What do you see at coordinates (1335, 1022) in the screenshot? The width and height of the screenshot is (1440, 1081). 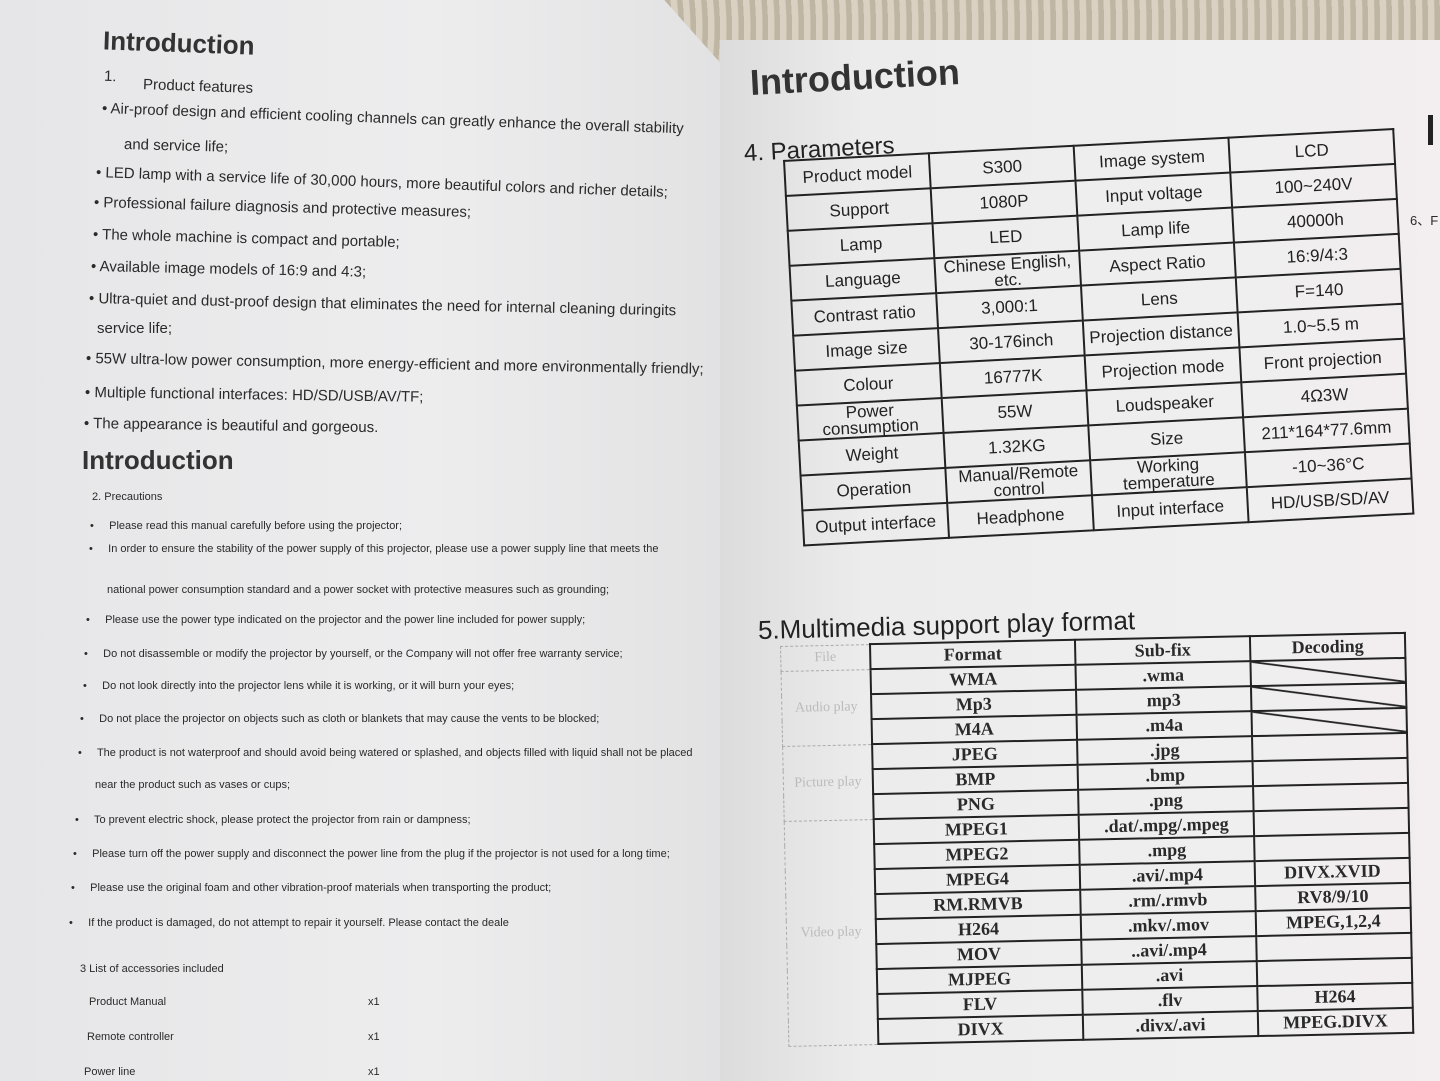 I see `decoding-cell: MPEG.DIVX` at bounding box center [1335, 1022].